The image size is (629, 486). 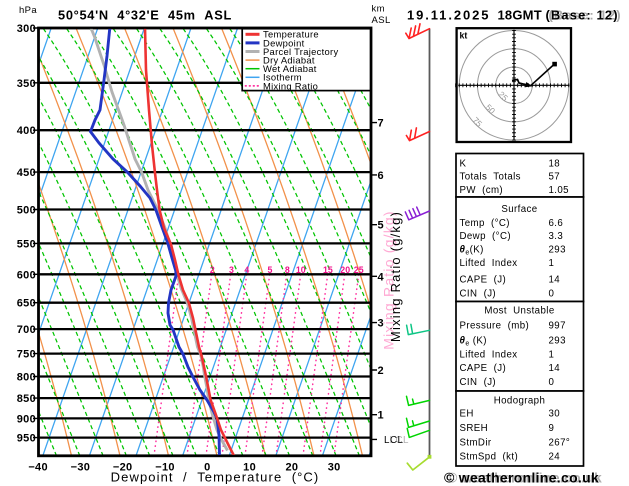 I want to click on svg-text: 18, so click(x=555, y=163).